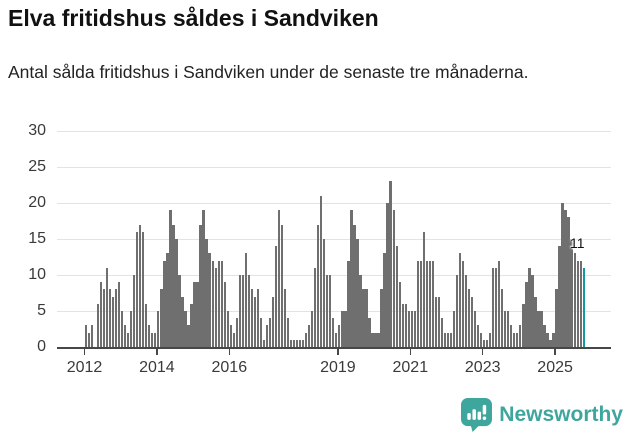 Image resolution: width=631 pixels, height=439 pixels. Describe the element at coordinates (84, 367) in the screenshot. I see `x-axis-label-2012: 2012` at that location.